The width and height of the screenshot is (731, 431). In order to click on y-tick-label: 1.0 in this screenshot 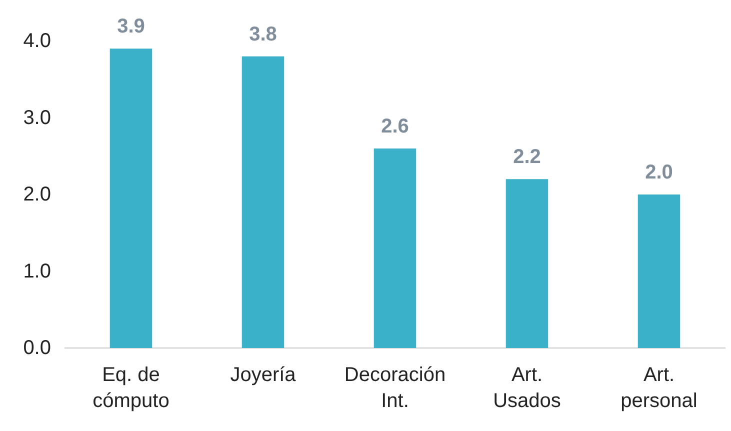, I will do `click(37, 271)`.